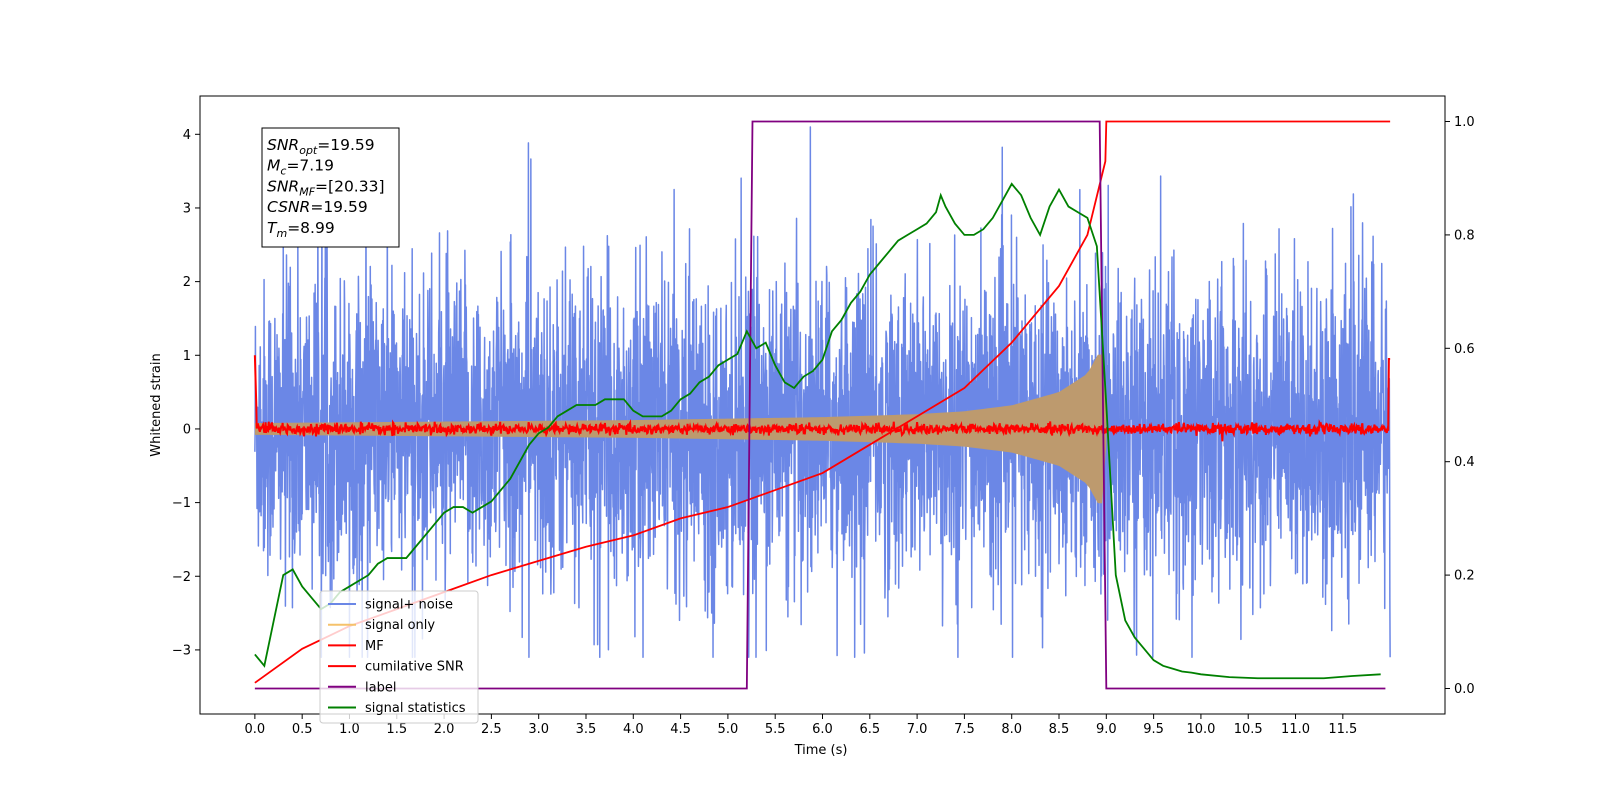  Describe the element at coordinates (396, 729) in the screenshot. I see `x-tick-label: 1.5` at that location.